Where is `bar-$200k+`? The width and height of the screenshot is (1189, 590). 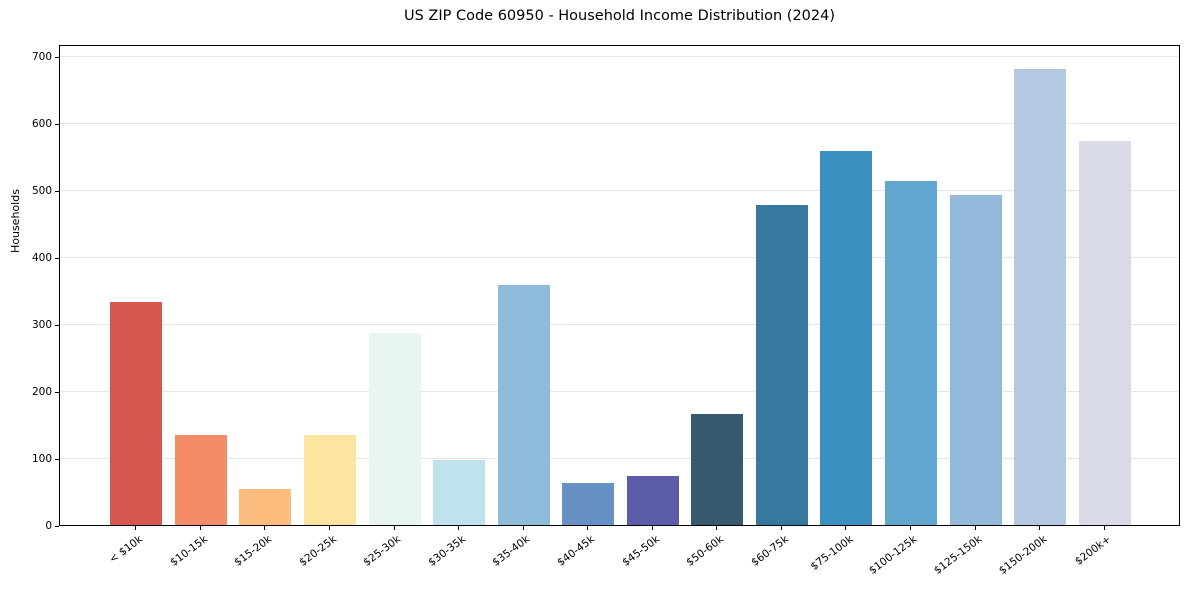 bar-$200k+ is located at coordinates (1104, 333).